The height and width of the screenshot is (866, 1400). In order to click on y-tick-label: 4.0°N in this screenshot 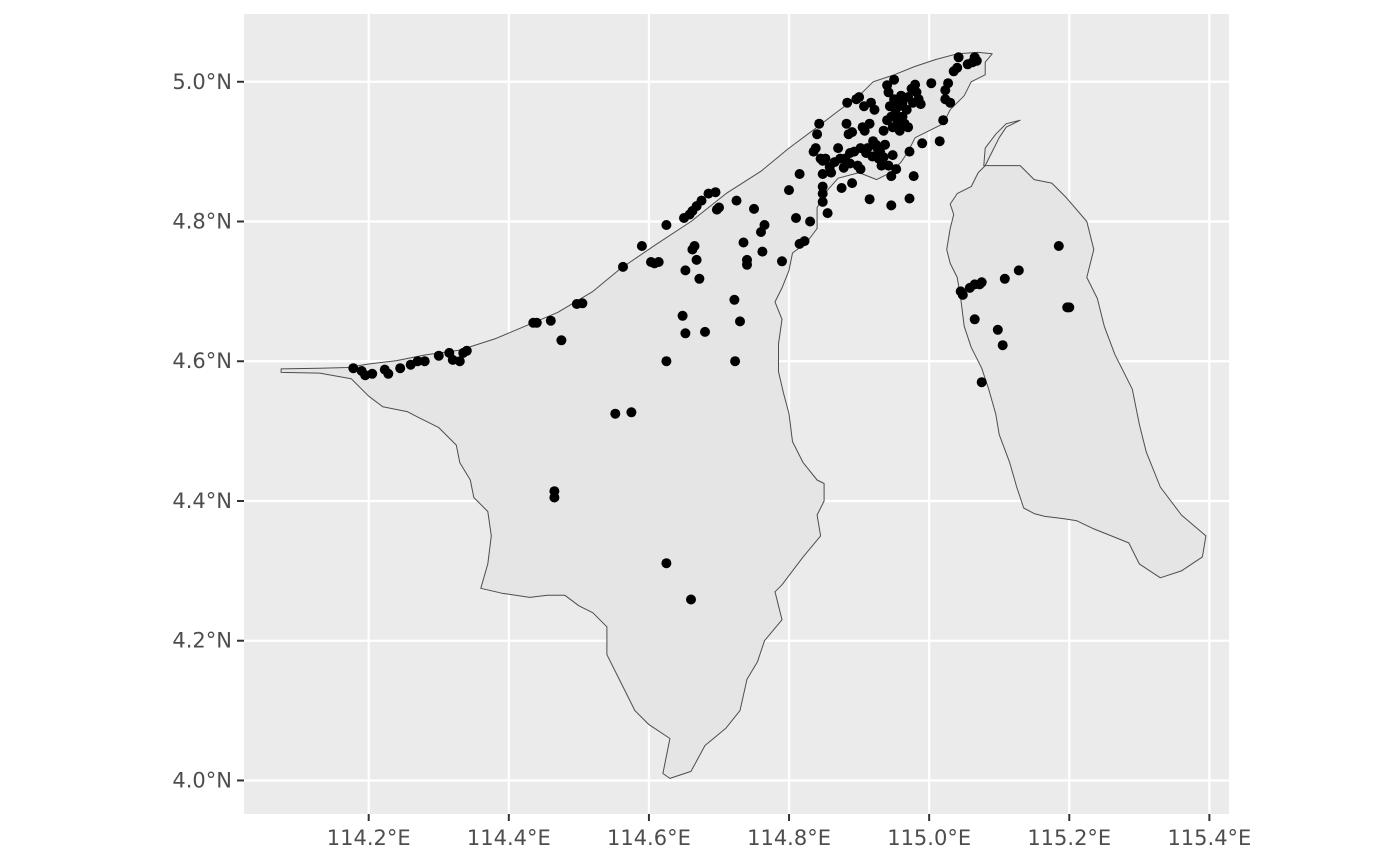, I will do `click(202, 780)`.